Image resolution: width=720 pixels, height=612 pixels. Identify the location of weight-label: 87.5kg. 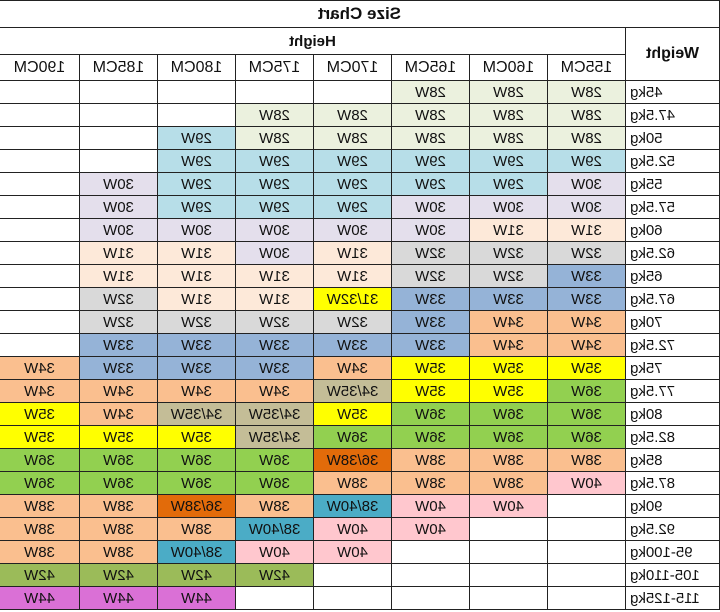
(672, 483).